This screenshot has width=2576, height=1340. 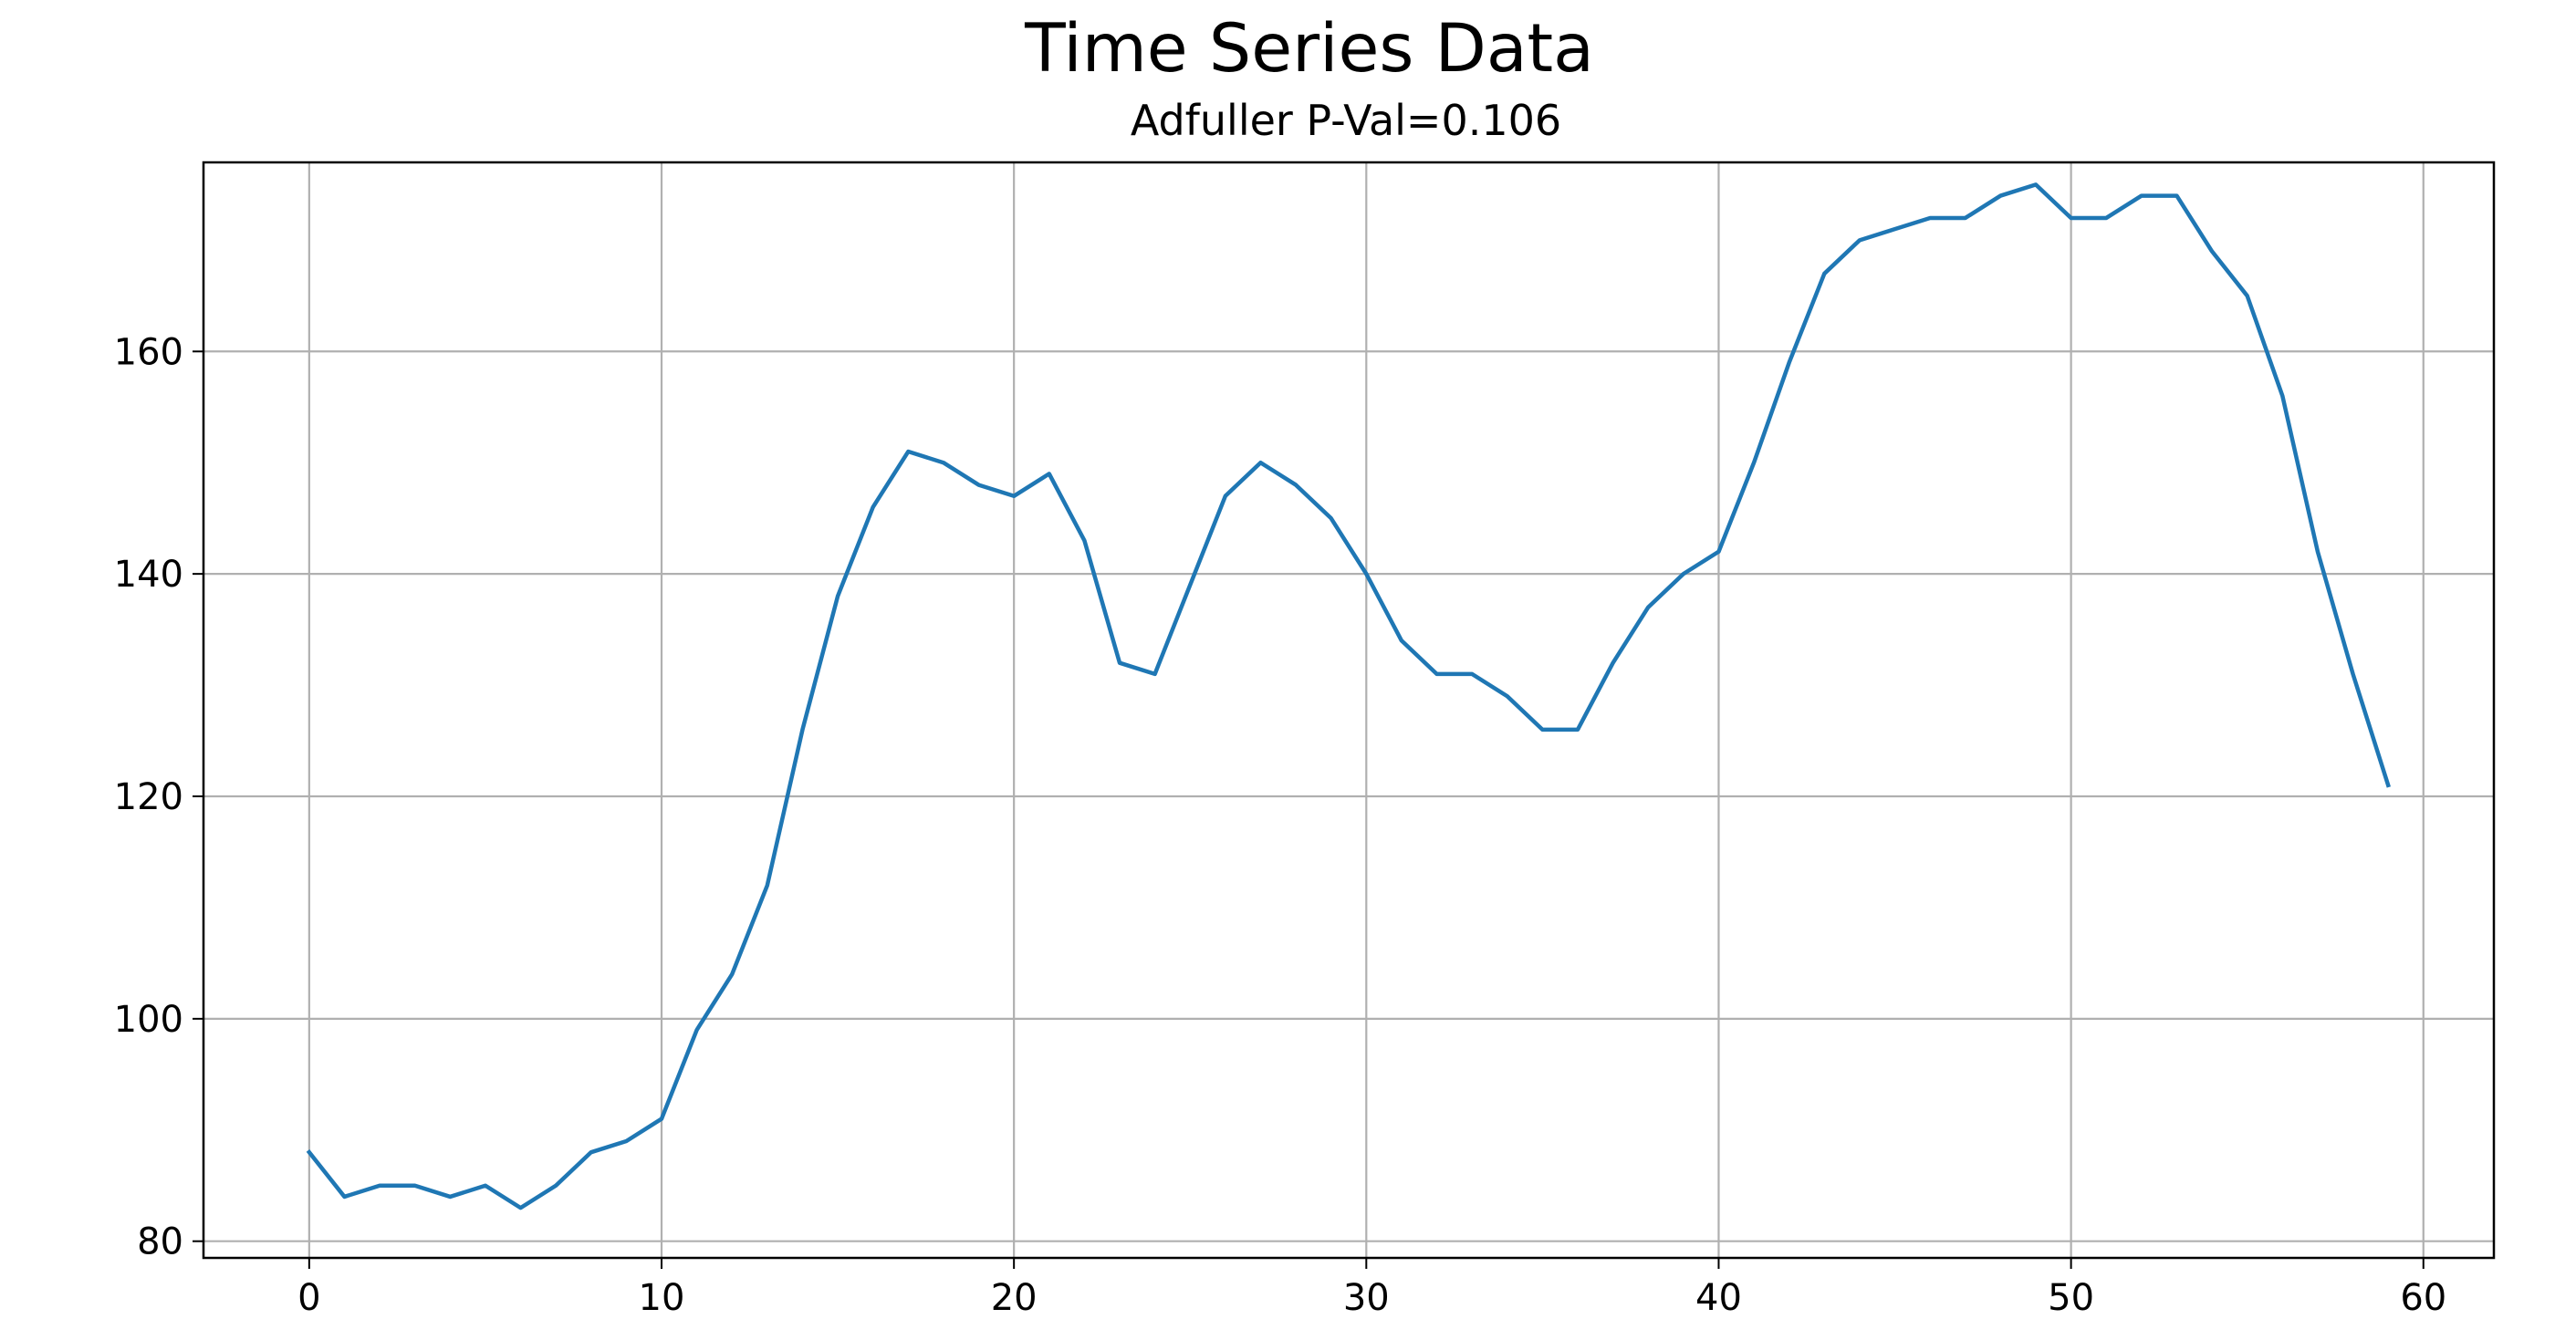 I want to click on x-tick-label: 60, so click(x=2423, y=1298).